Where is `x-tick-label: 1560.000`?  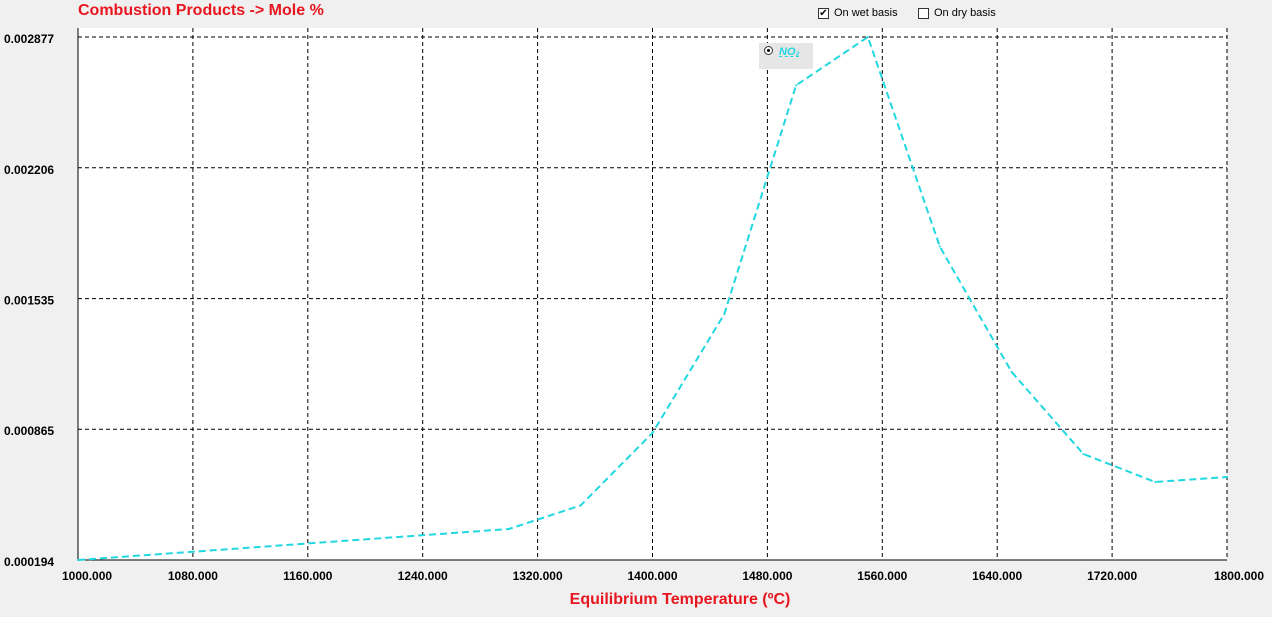 x-tick-label: 1560.000 is located at coordinates (882, 576).